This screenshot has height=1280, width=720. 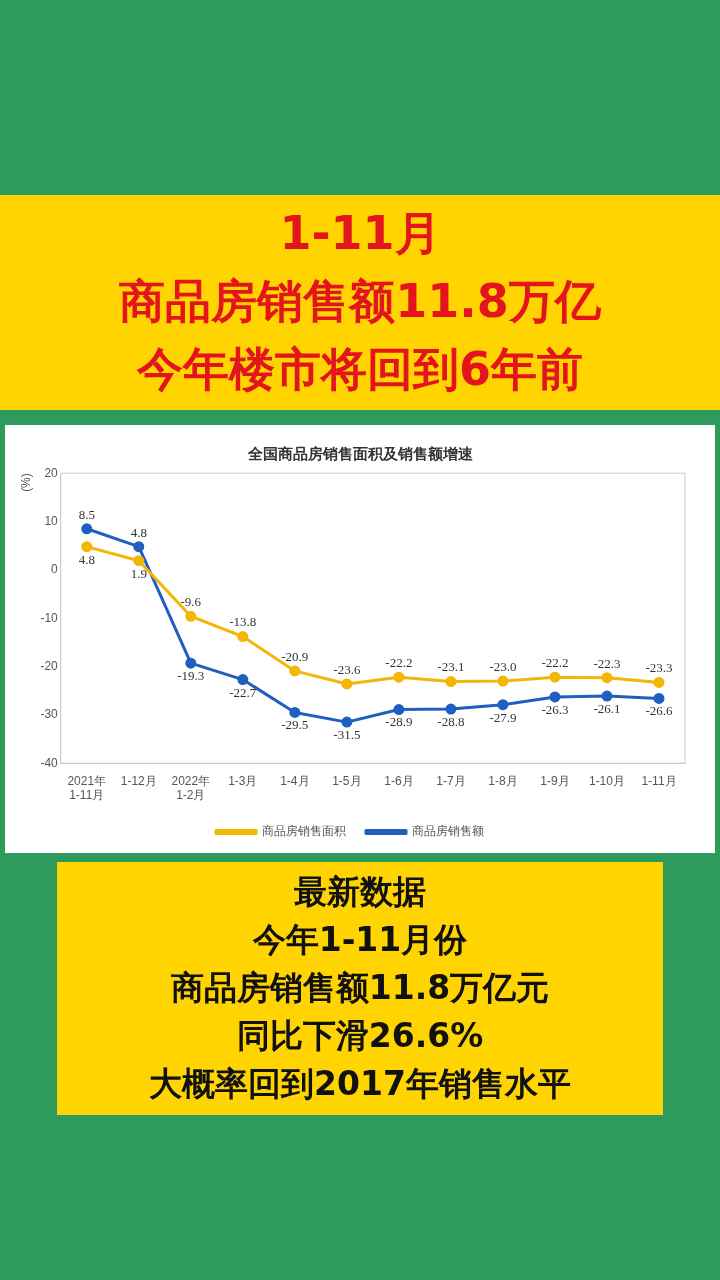 What do you see at coordinates (304, 831) in the screenshot?
I see `legend-label: 商品房销售面积` at bounding box center [304, 831].